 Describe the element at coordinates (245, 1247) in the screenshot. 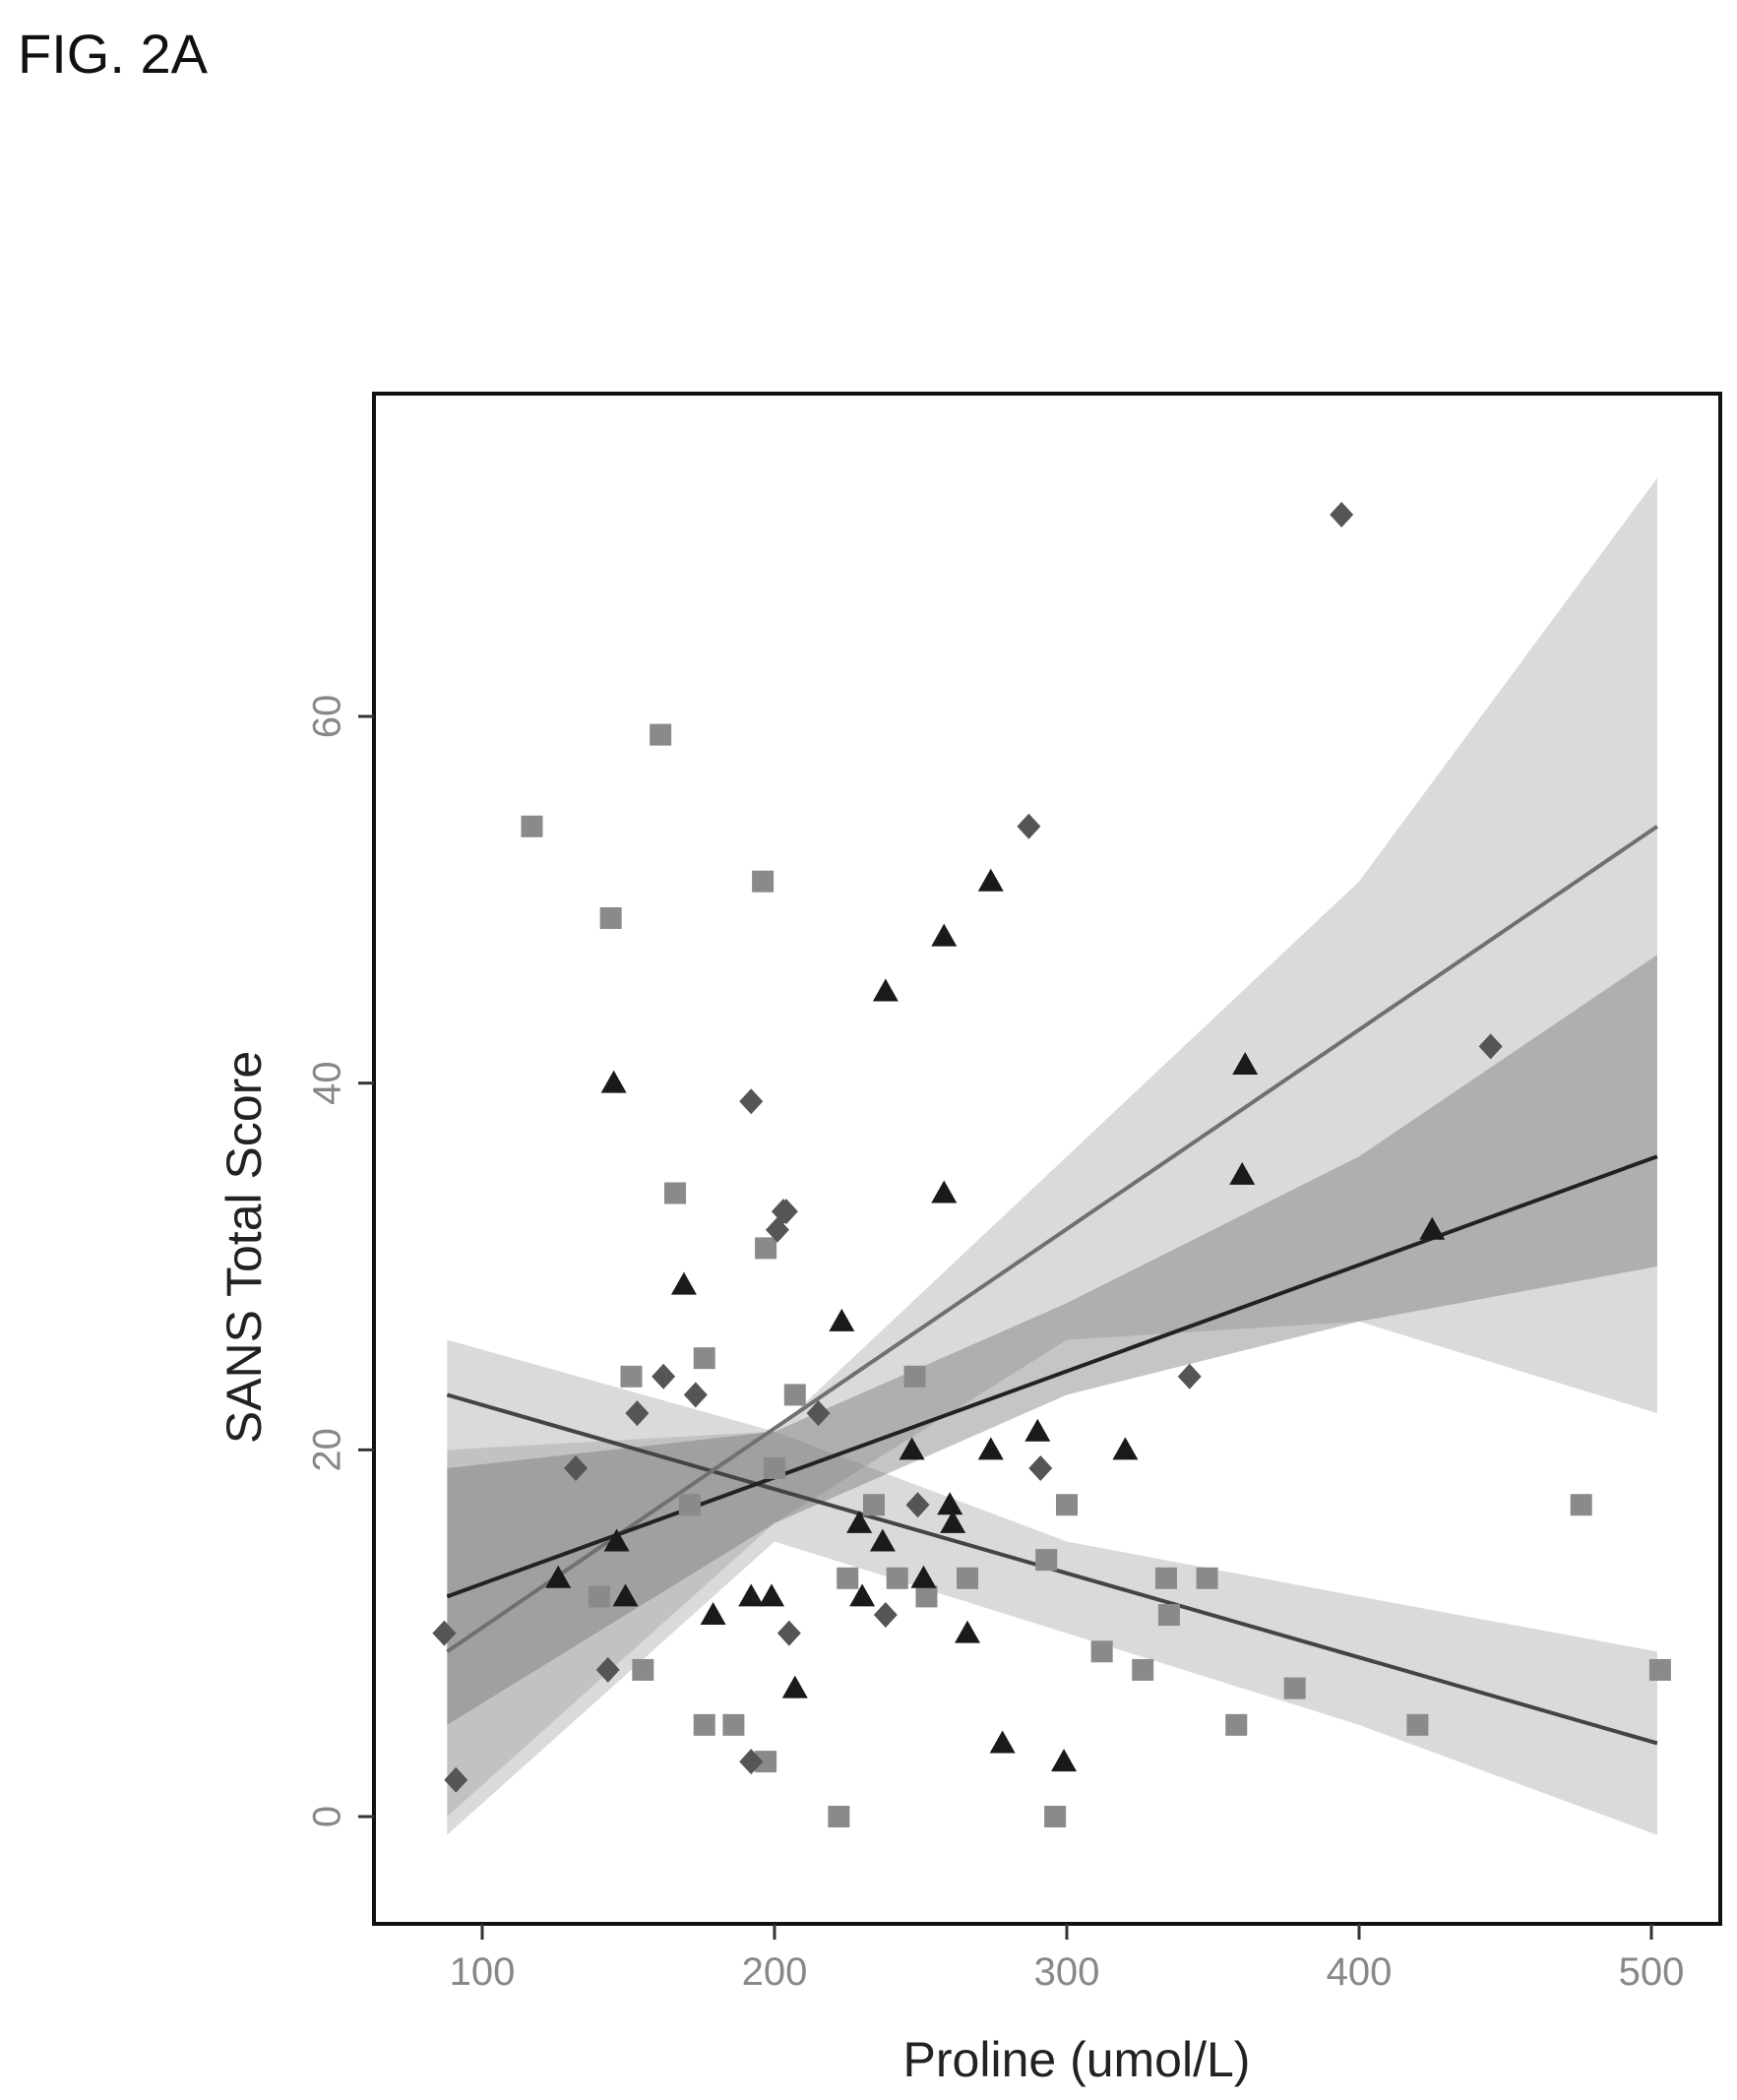

I see `y-axis-label: SANS Total Score` at that location.